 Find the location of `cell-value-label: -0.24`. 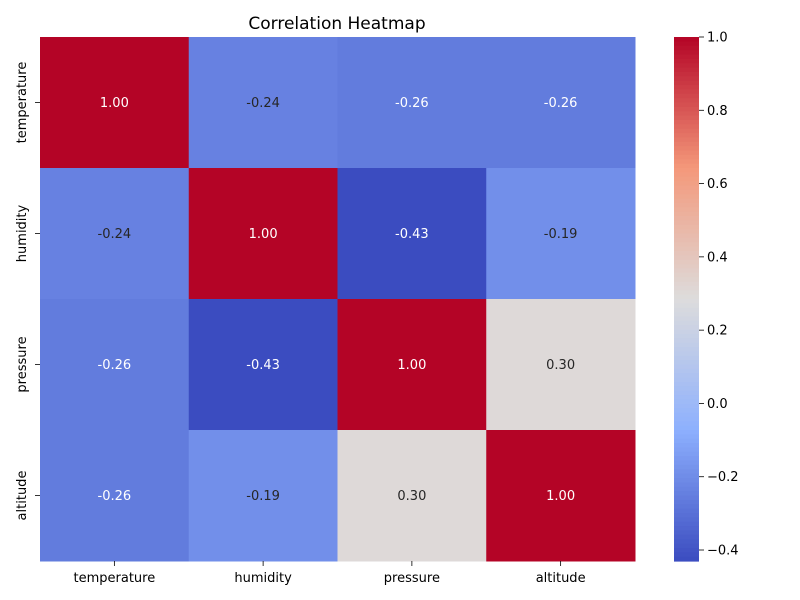

cell-value-label: -0.24 is located at coordinates (115, 234).